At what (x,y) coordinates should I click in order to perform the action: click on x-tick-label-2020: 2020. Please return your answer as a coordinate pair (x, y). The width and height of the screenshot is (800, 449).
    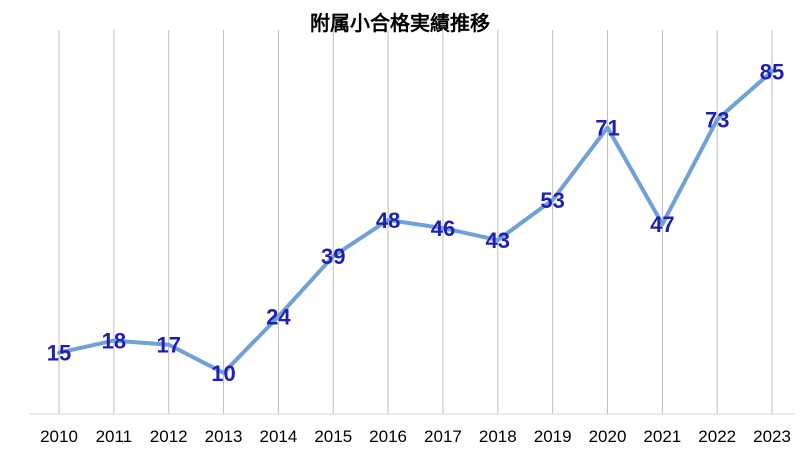
    Looking at the image, I should click on (608, 436).